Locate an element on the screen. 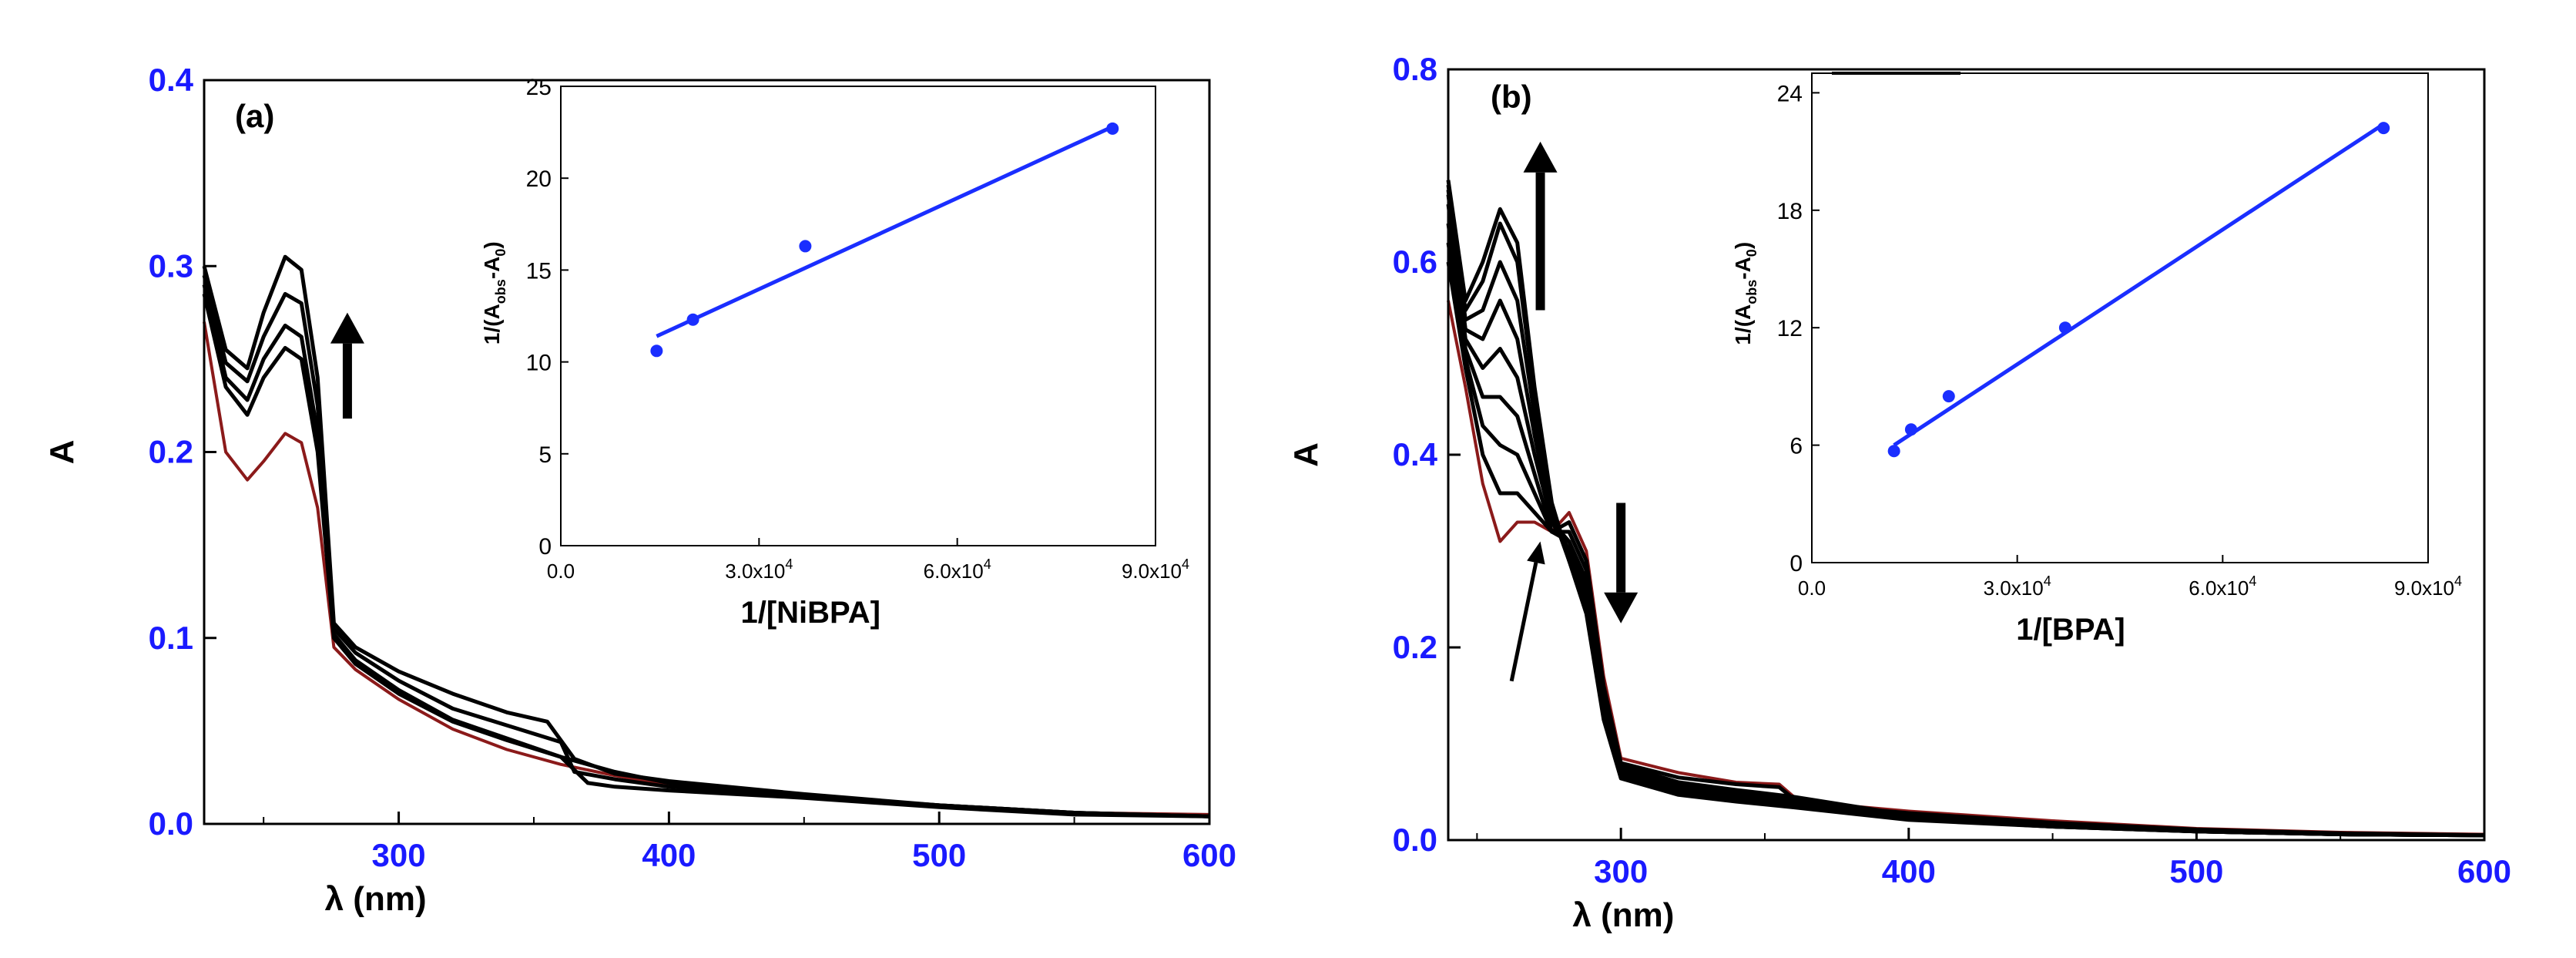 Image resolution: width=2576 pixels, height=958 pixels. inset-y-tick-label: 10 is located at coordinates (539, 363).